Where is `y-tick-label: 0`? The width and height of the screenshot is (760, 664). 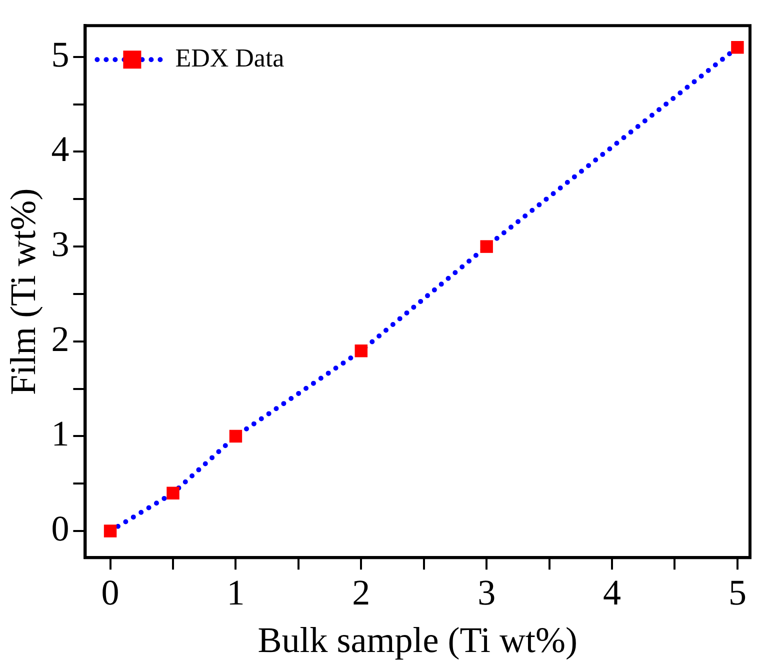
y-tick-label: 0 is located at coordinates (60, 528).